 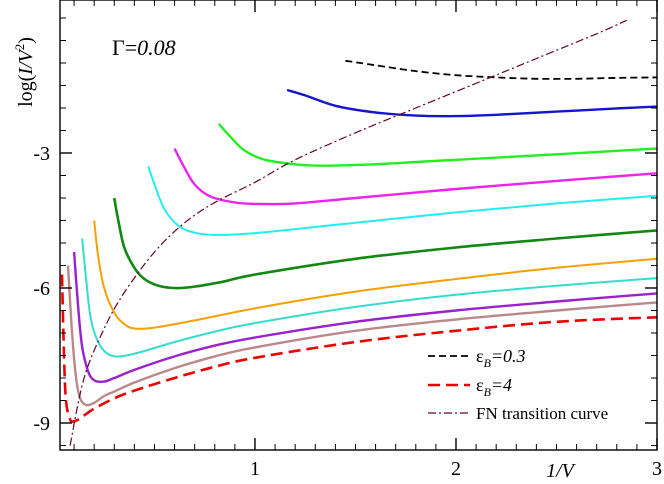 I want to click on y-tick-label: -3, so click(x=41, y=154).